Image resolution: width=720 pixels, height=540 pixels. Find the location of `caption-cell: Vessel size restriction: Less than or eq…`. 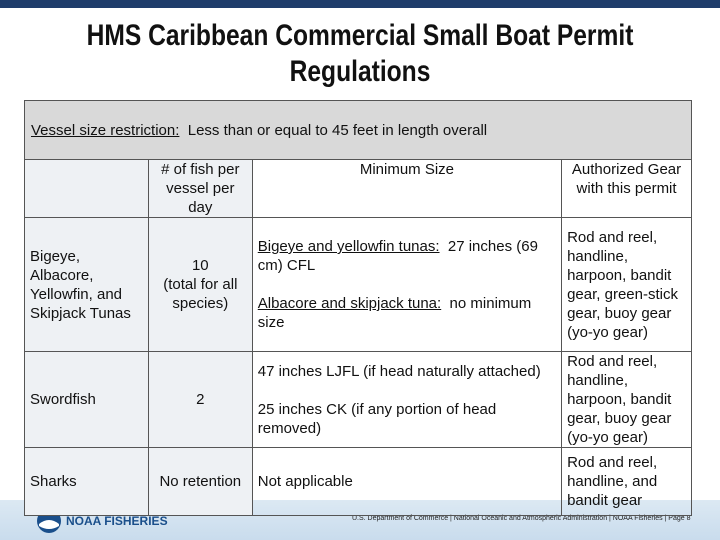

caption-cell: Vessel size restriction: Less than or eq… is located at coordinates (358, 130).